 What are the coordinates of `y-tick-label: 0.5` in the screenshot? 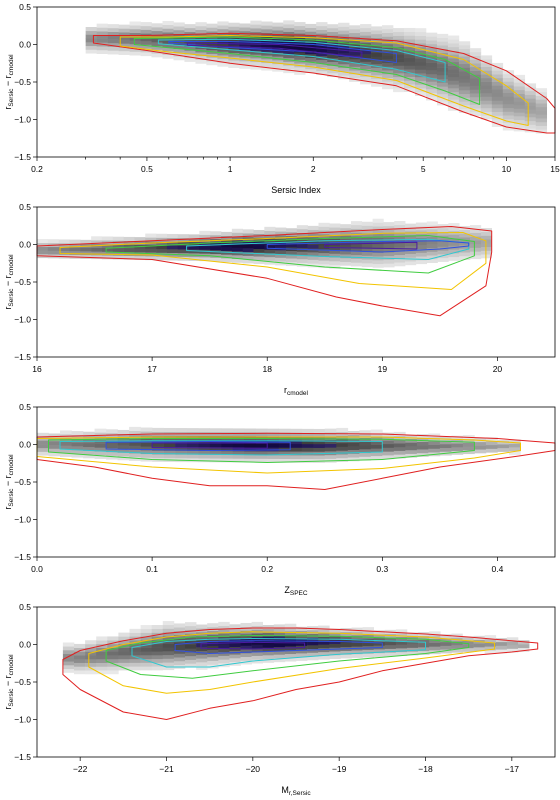 It's located at (25, 7).